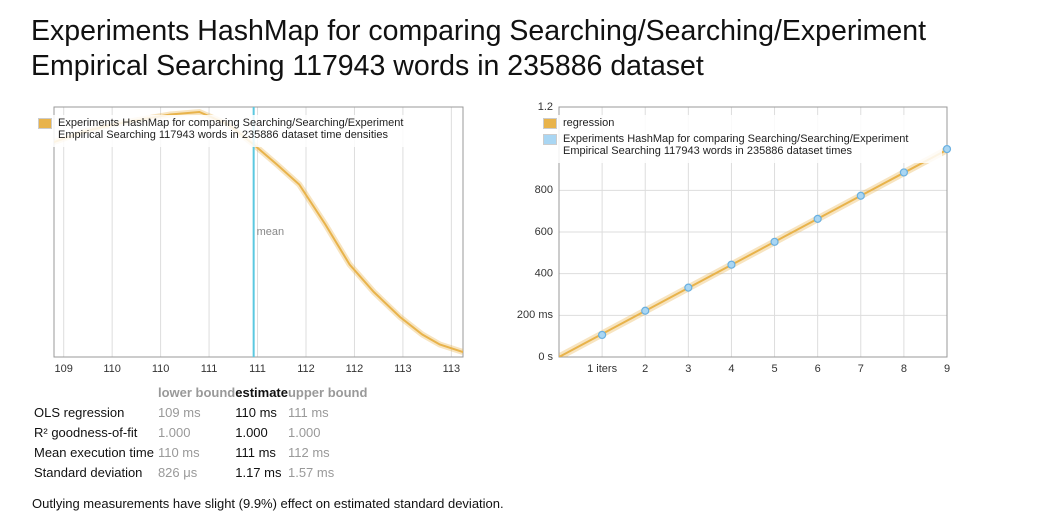  I want to click on table-row: R² goodness-of-fit 1.000 1.000 1.000, so click(200, 432).